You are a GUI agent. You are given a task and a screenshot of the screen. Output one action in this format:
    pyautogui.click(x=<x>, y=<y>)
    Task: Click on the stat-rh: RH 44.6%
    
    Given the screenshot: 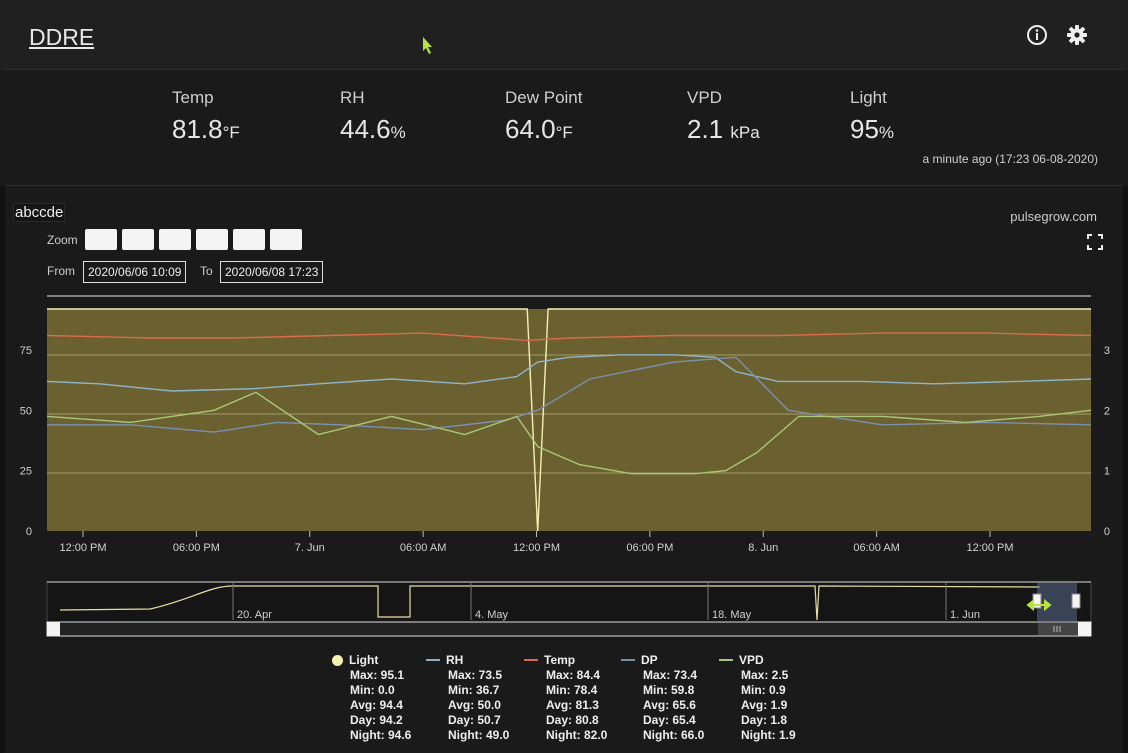 What is the action you would take?
    pyautogui.click(x=373, y=116)
    